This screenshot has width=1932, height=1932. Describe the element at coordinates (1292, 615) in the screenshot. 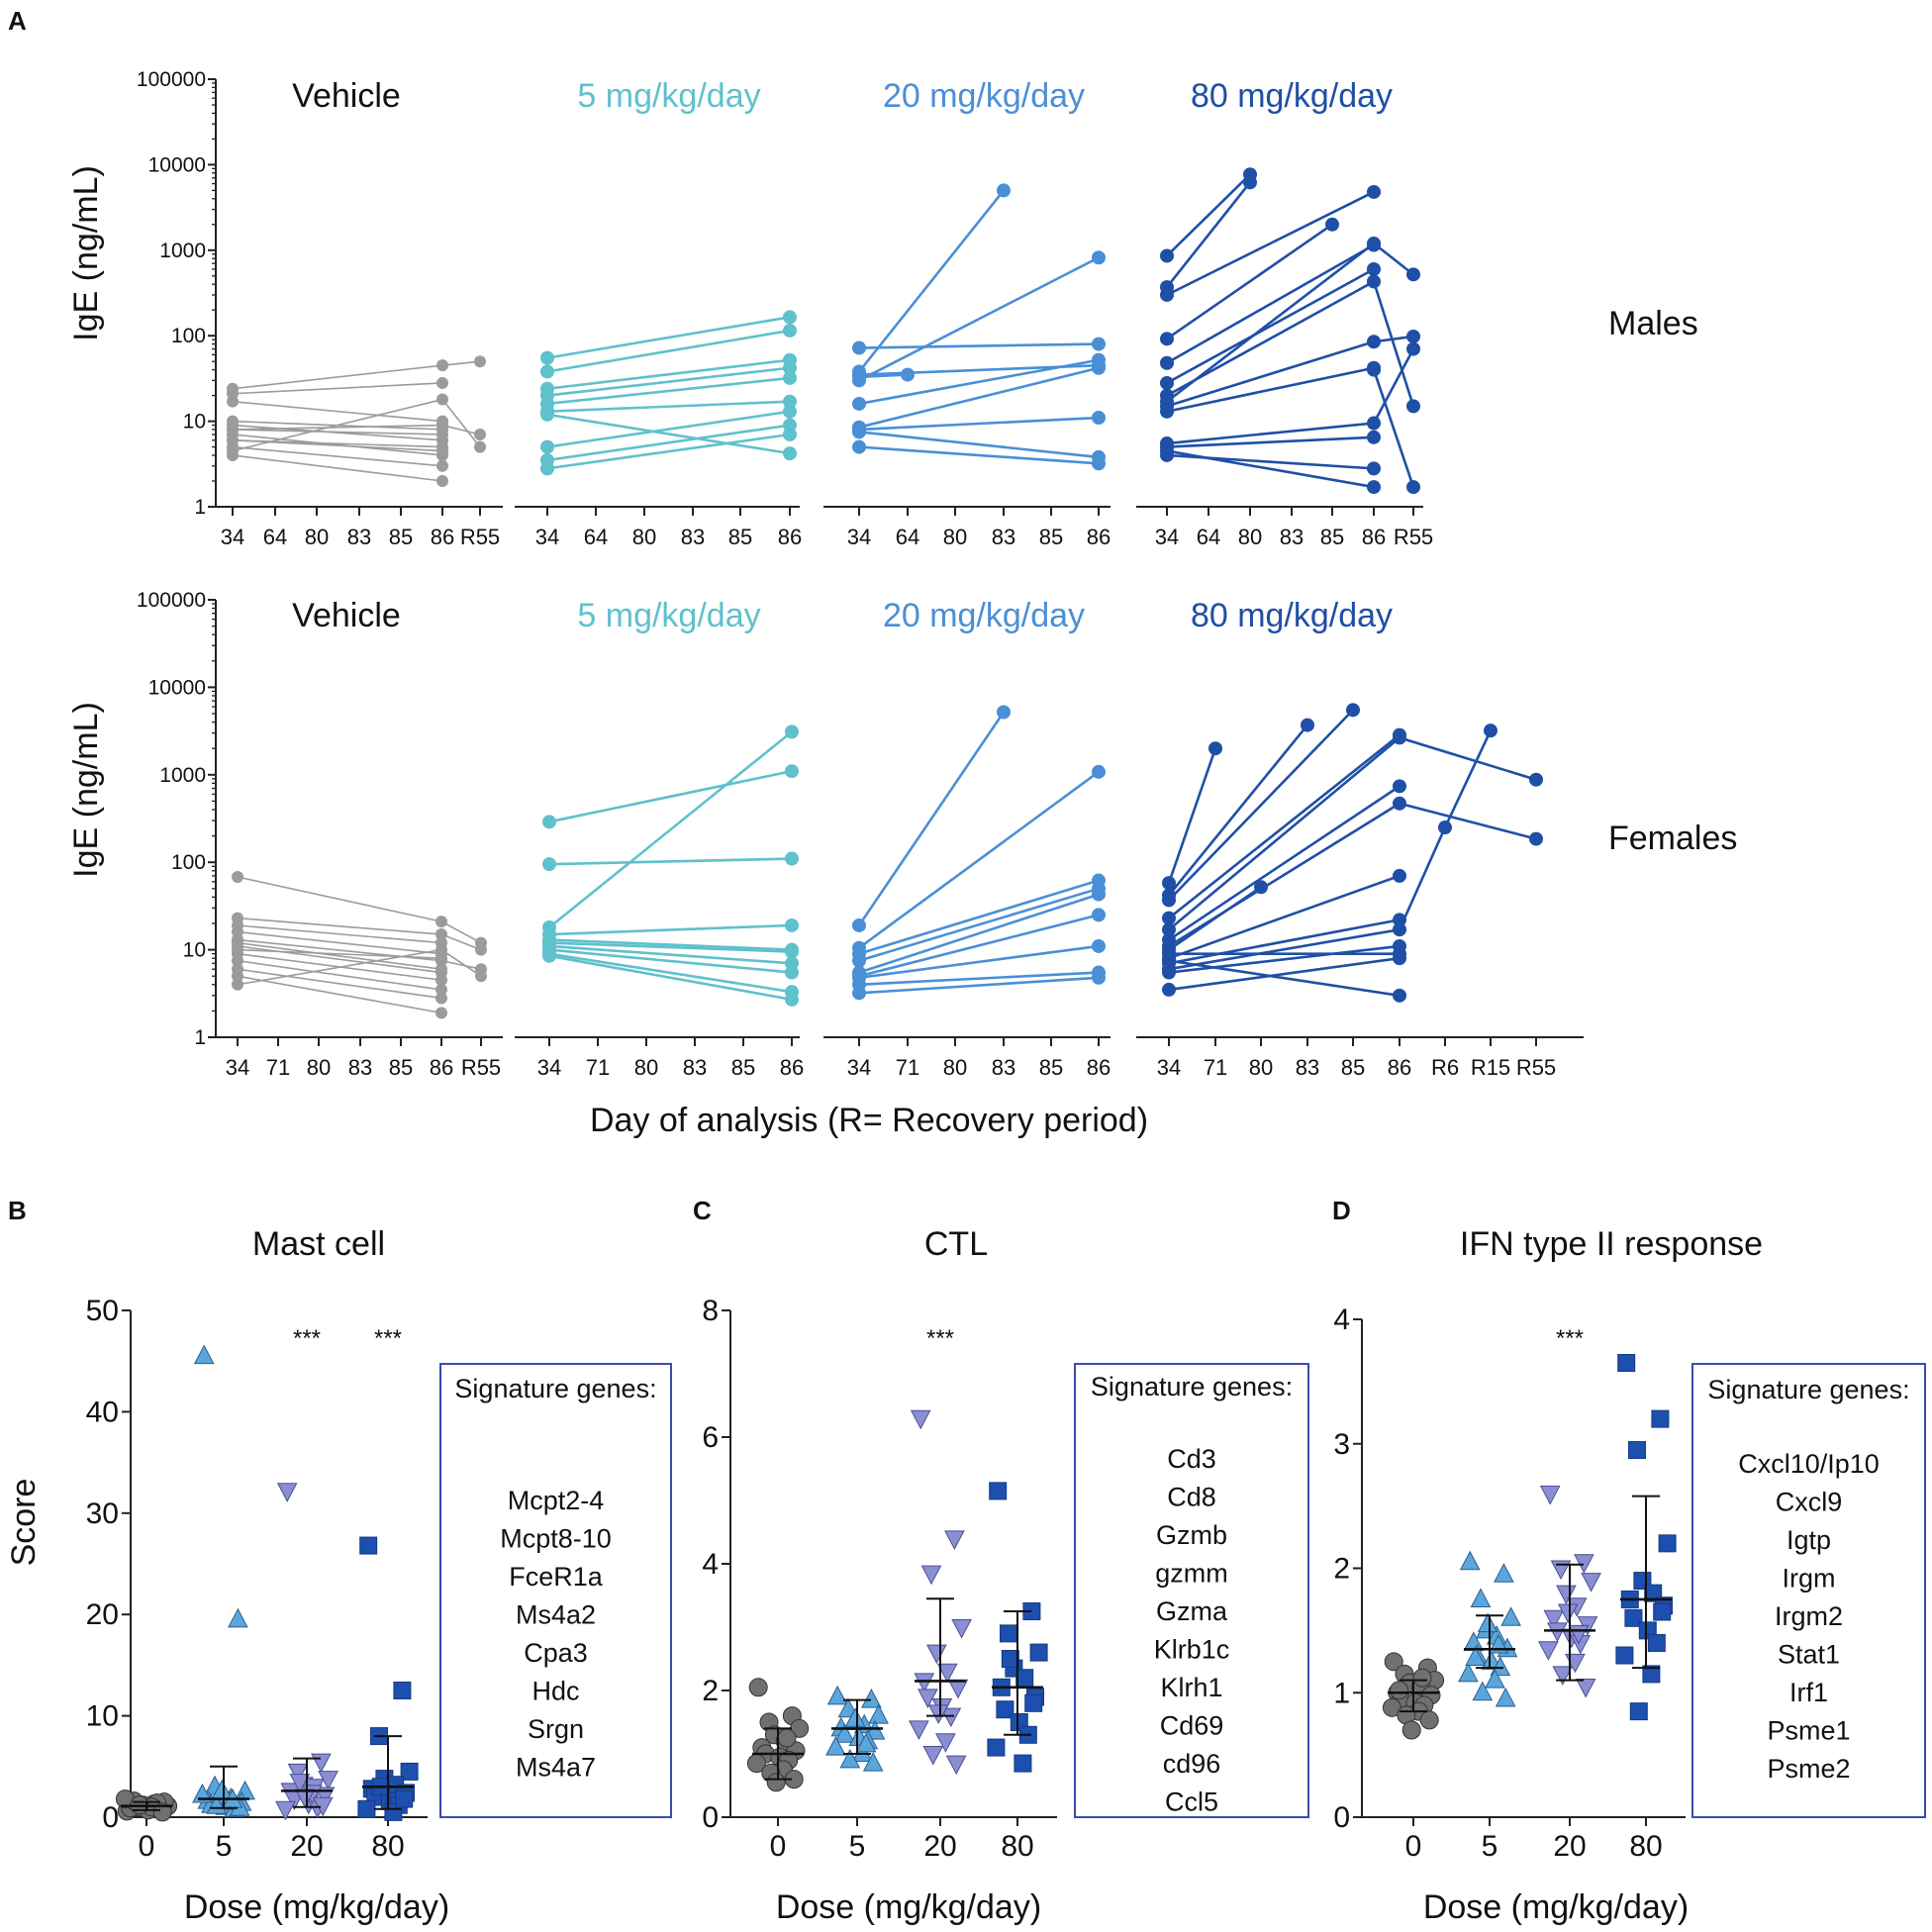

I see `panel-title: 80 mg/kg/day` at that location.